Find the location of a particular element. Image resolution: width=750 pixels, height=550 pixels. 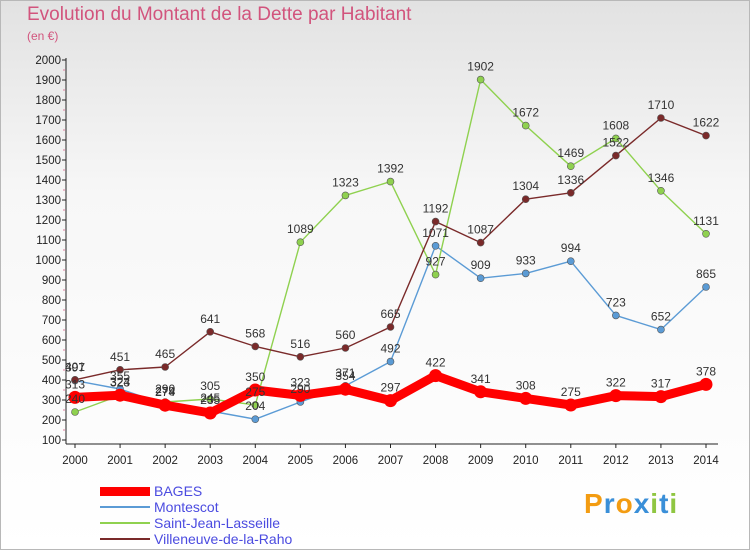

data-label: 465 is located at coordinates (165, 354).